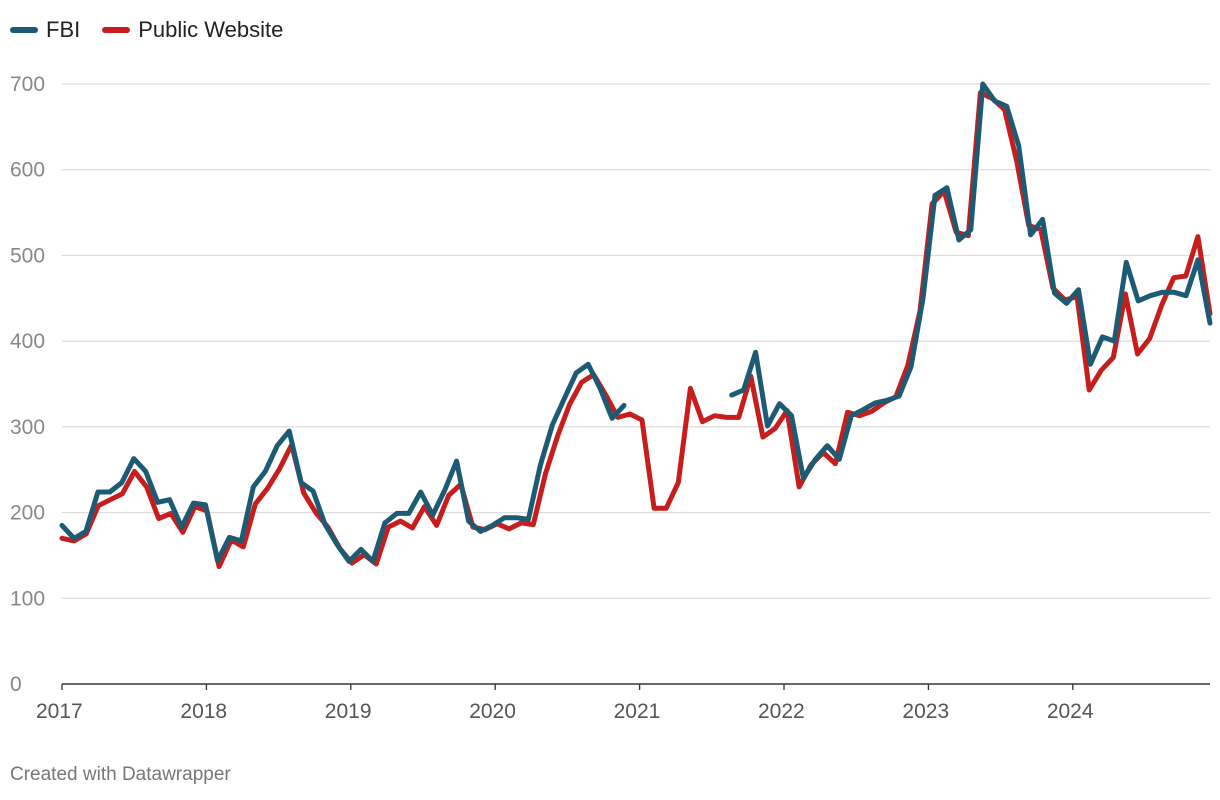 This screenshot has height=800, width=1220. I want to click on x-tick-label-2023: 2023, so click(925, 711).